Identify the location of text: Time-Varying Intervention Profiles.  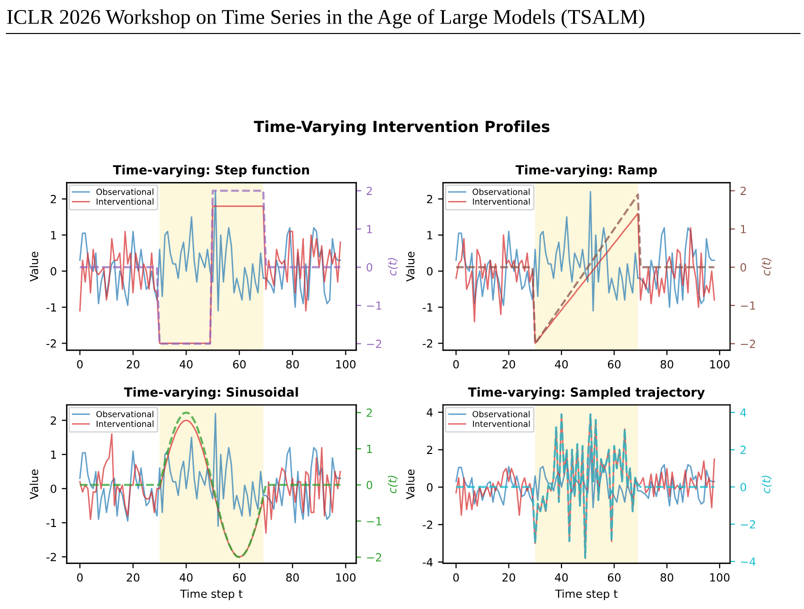
(402, 128).